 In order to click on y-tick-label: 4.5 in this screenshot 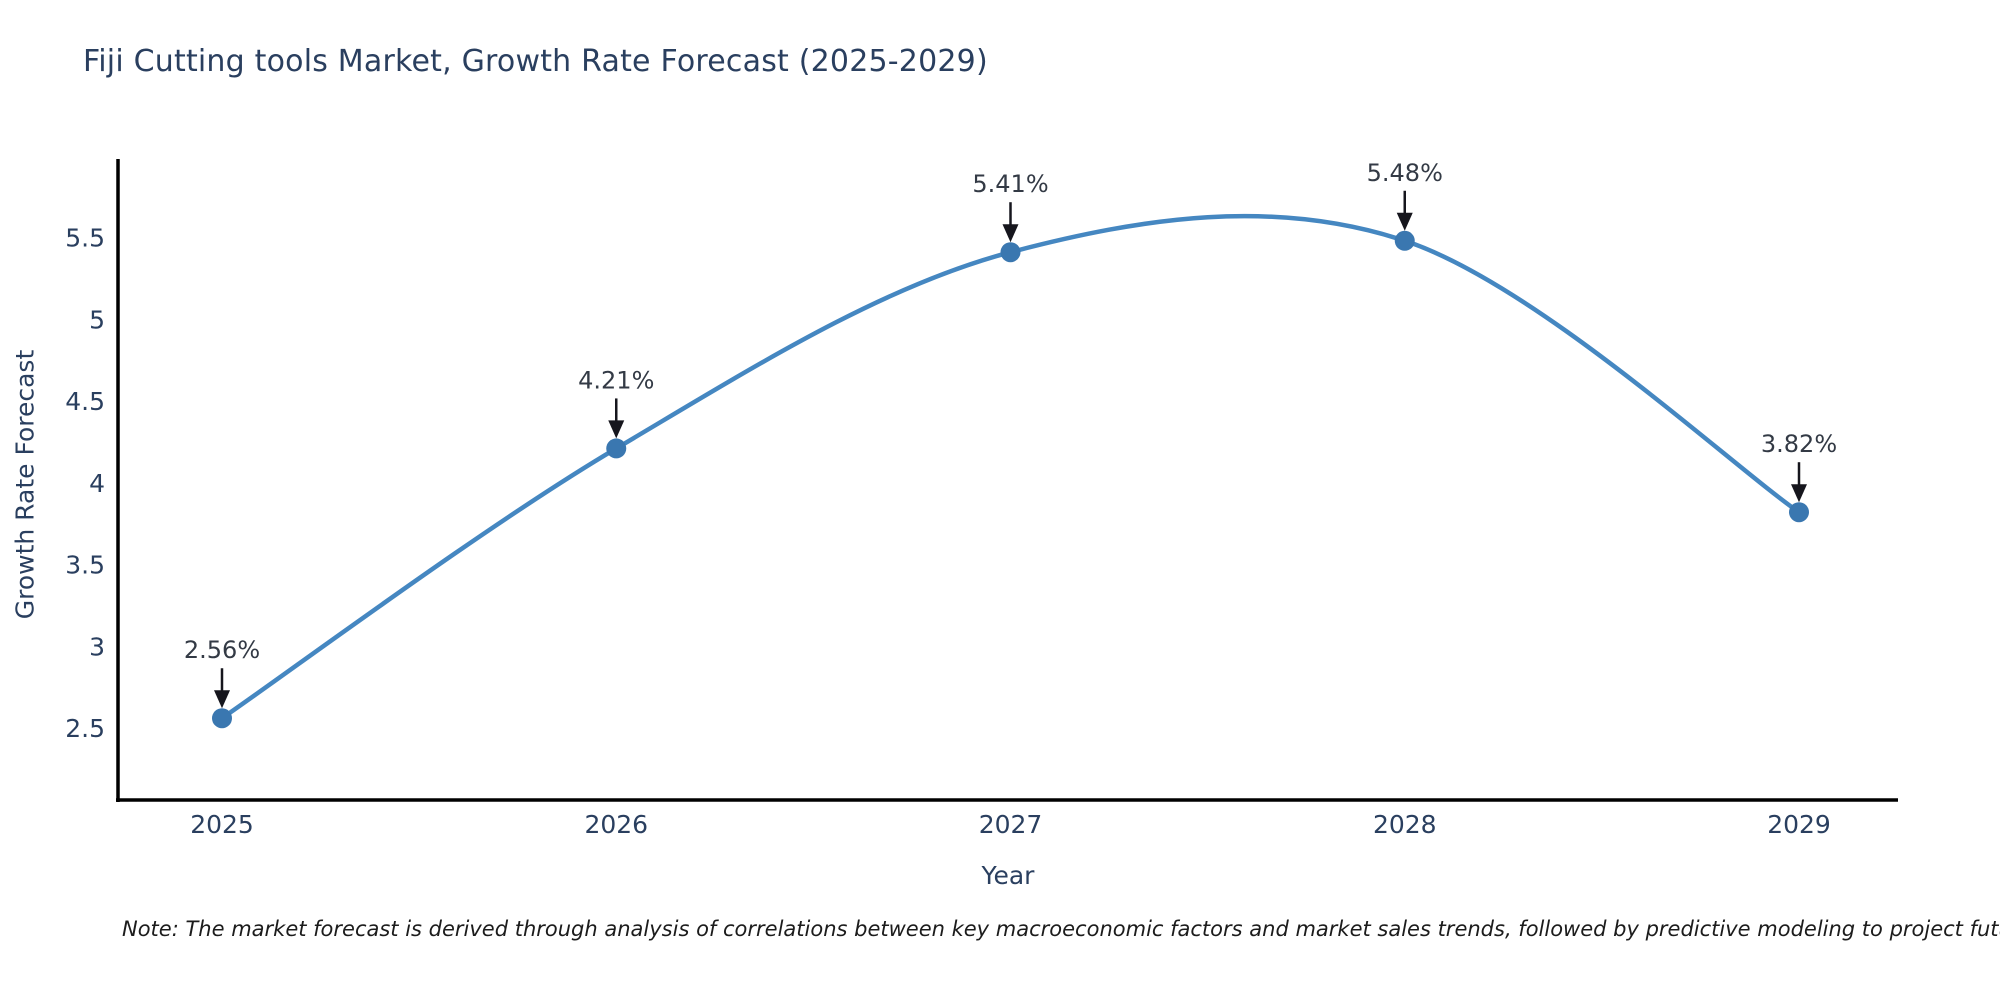, I will do `click(85, 401)`.